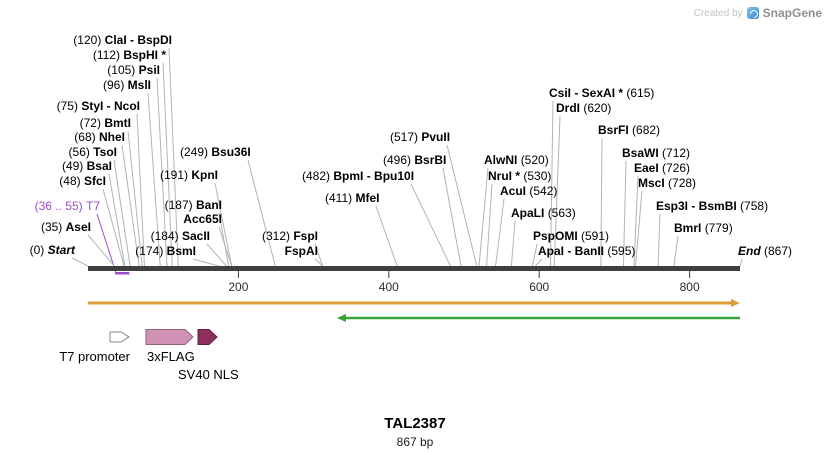  What do you see at coordinates (534, 160) in the screenshot?
I see `enzyme-position: (520)` at bounding box center [534, 160].